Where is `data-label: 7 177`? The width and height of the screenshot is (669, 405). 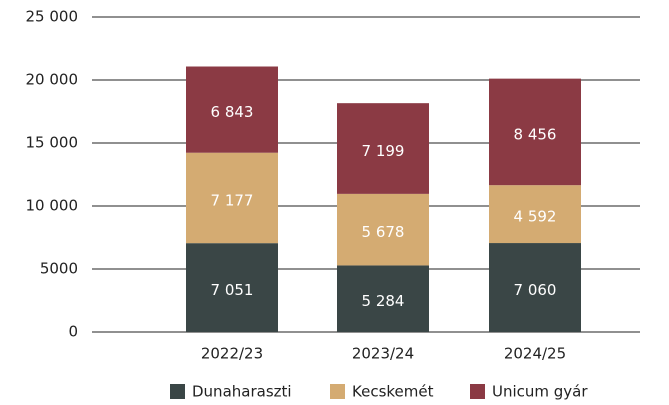
data-label: 7 177 is located at coordinates (232, 200).